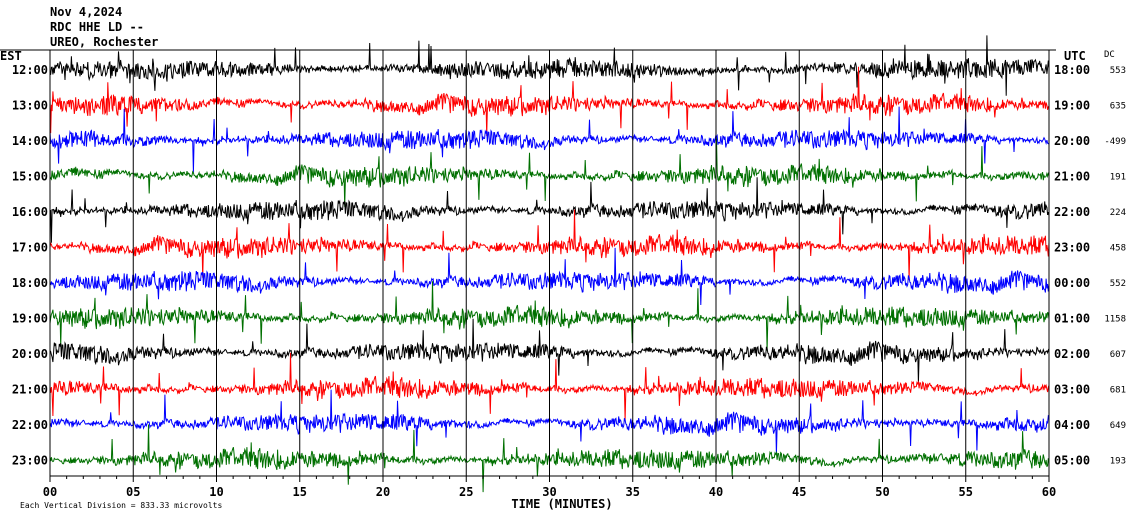 Image resolution: width=1130 pixels, height=519 pixels. I want to click on dc-offset-label: 458, so click(1118, 249).